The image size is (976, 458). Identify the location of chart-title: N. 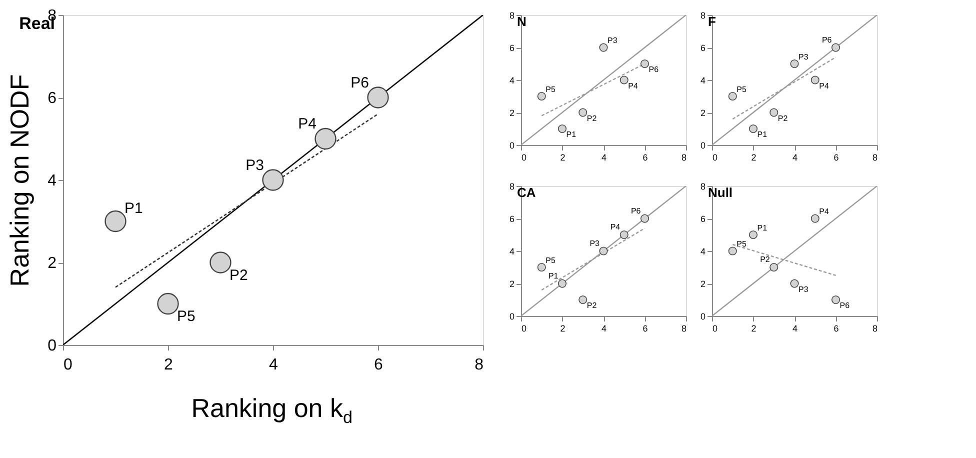
(521, 21).